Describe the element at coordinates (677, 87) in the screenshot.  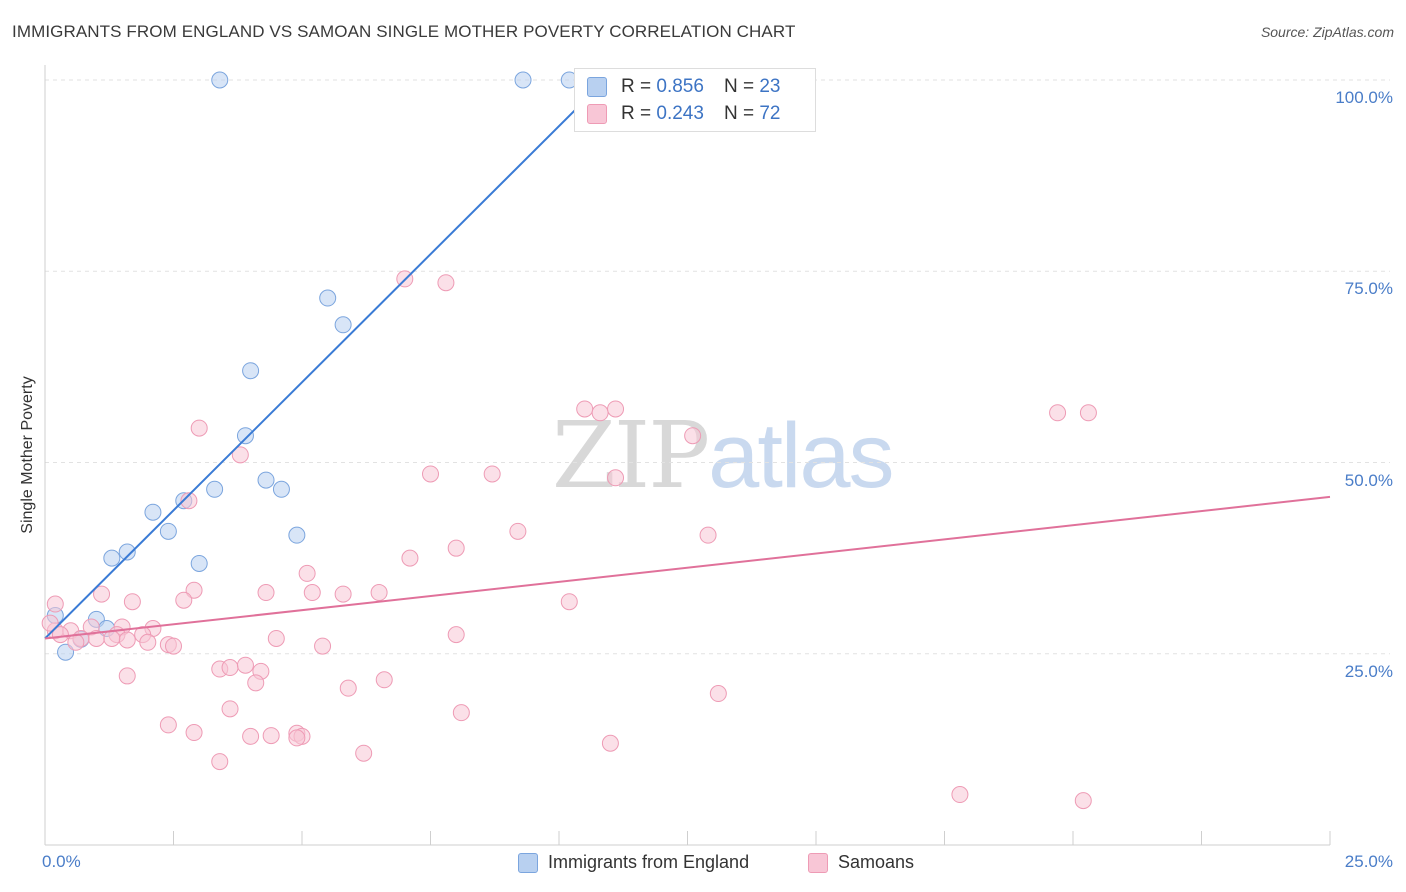
I see `stats-row-blue: R = 0.856 N = 23` at that location.